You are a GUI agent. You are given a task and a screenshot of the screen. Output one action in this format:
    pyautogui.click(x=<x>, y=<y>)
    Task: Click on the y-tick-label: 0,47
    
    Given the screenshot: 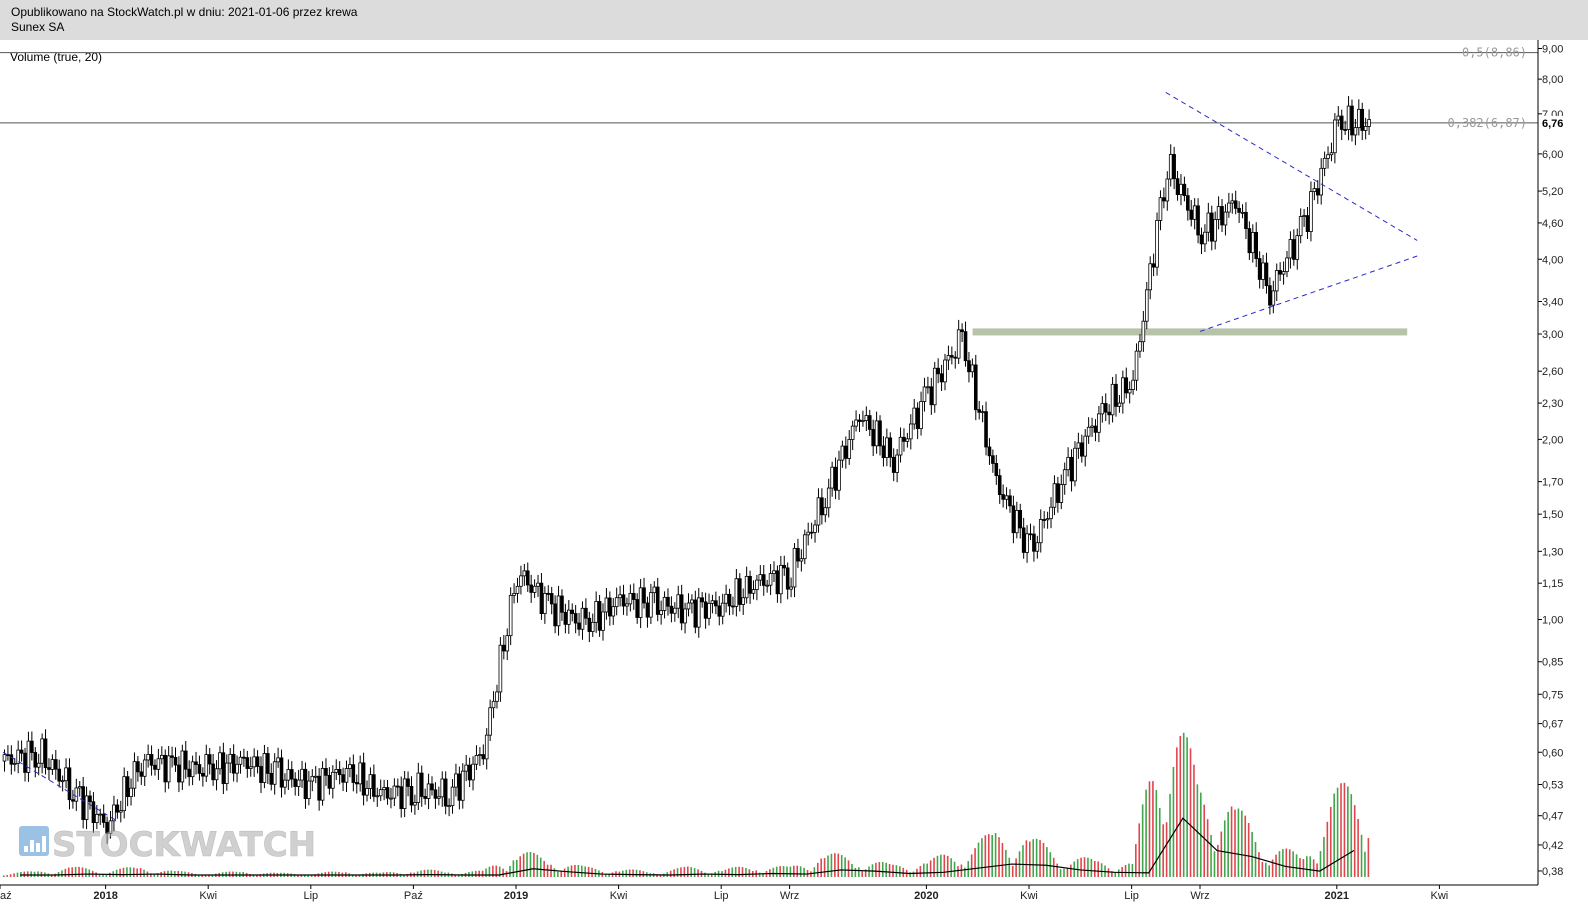 What is the action you would take?
    pyautogui.click(x=1552, y=817)
    